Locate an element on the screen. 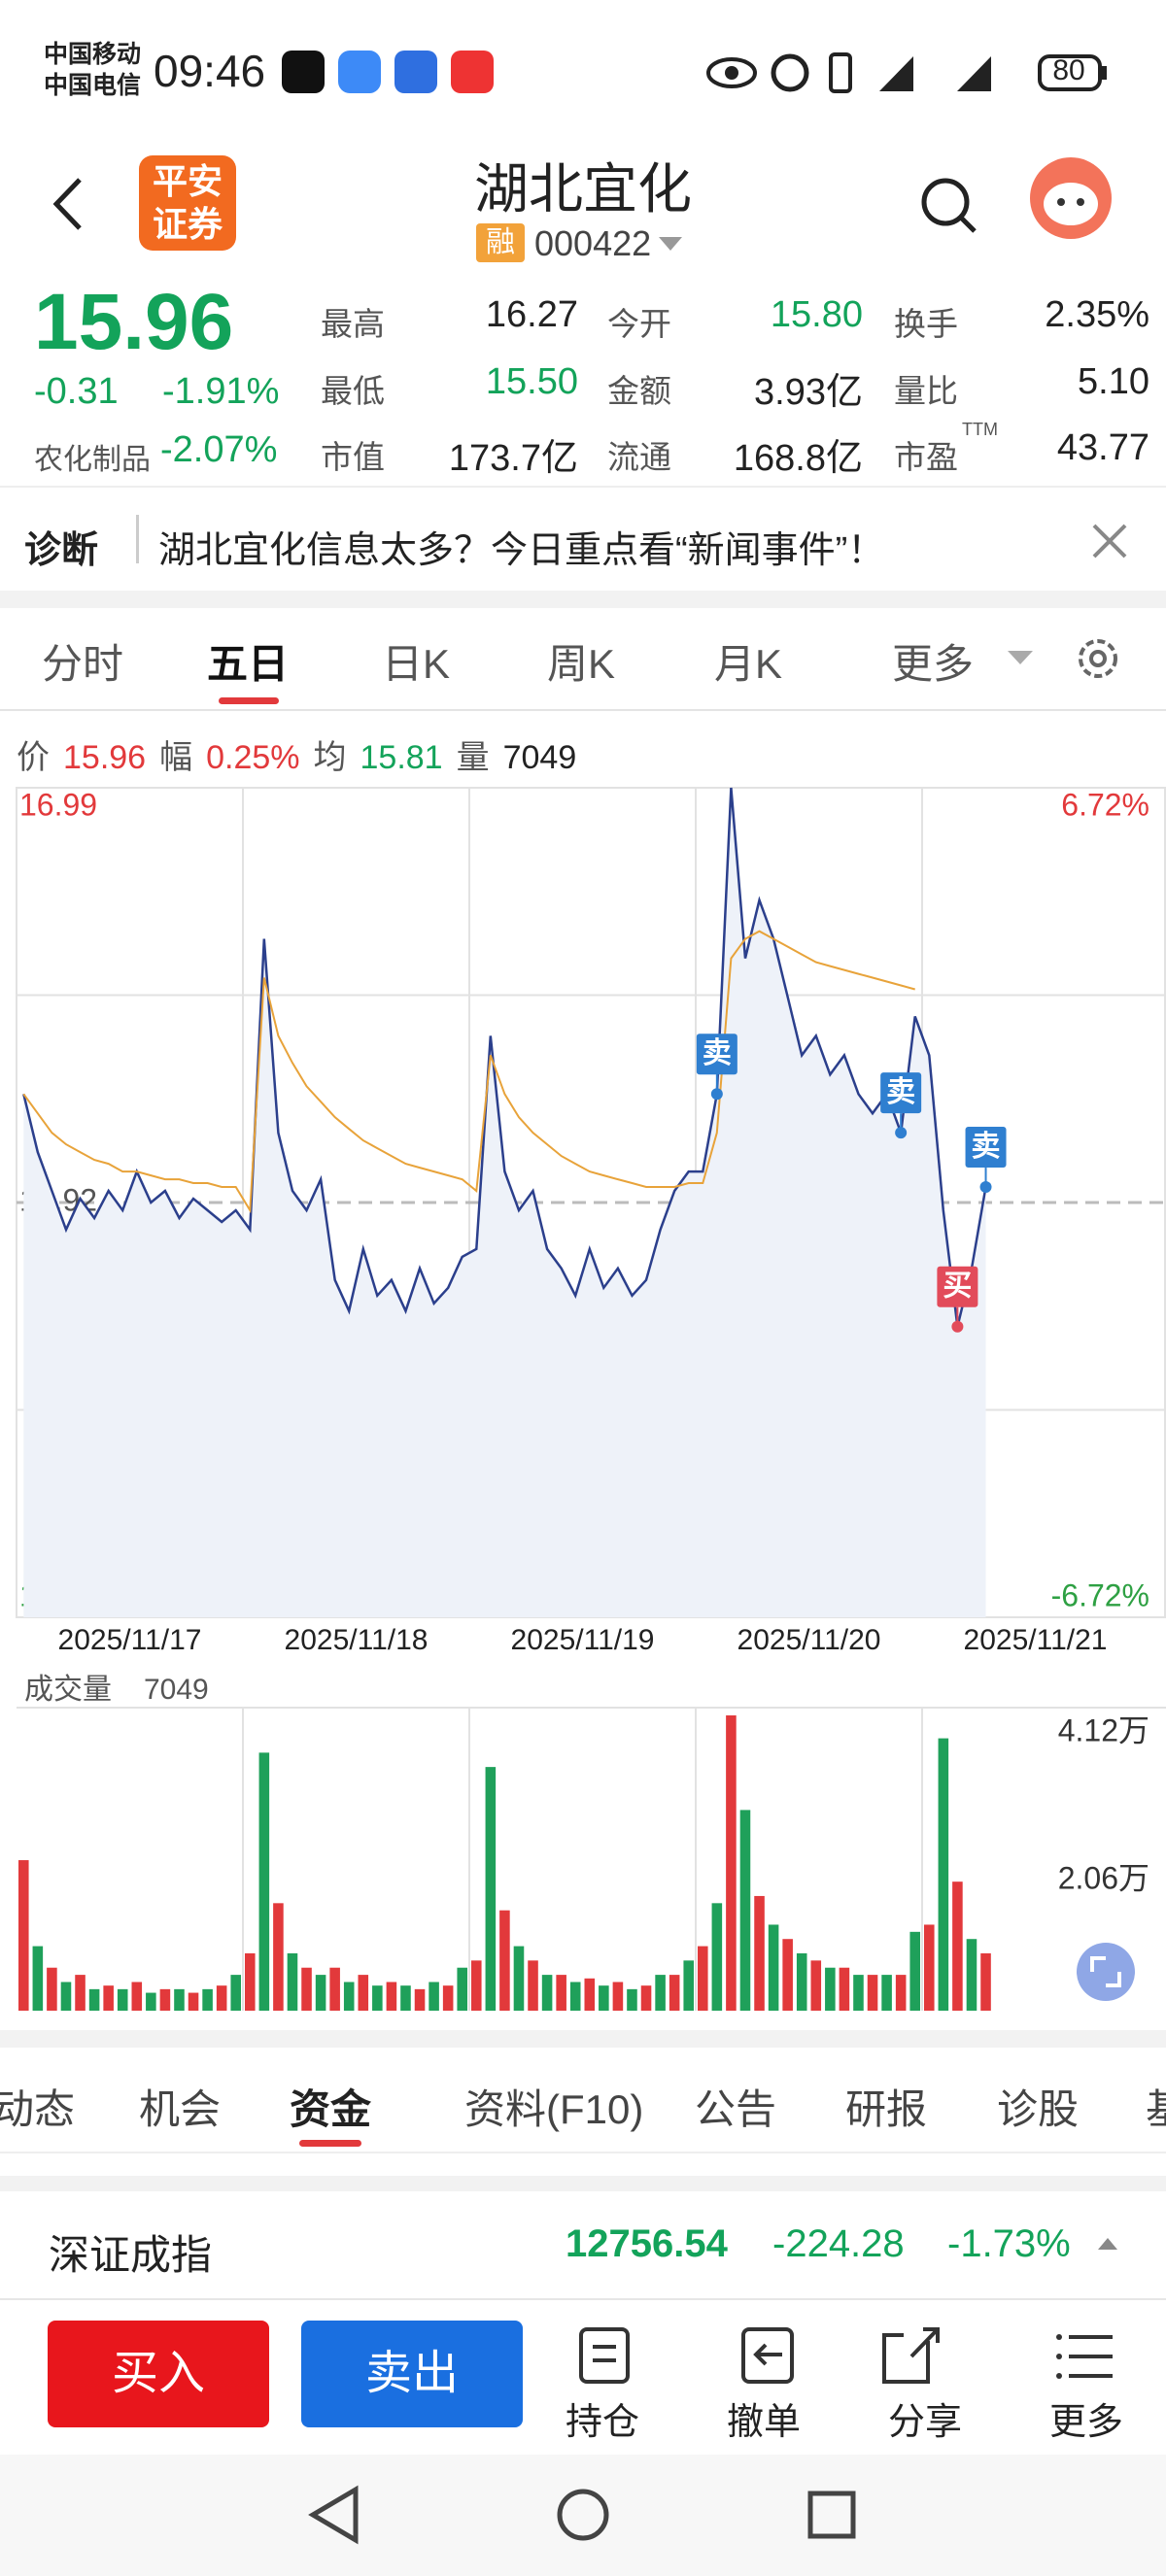 The width and height of the screenshot is (1166, 2576). logo-line: 平安 is located at coordinates (187, 181).